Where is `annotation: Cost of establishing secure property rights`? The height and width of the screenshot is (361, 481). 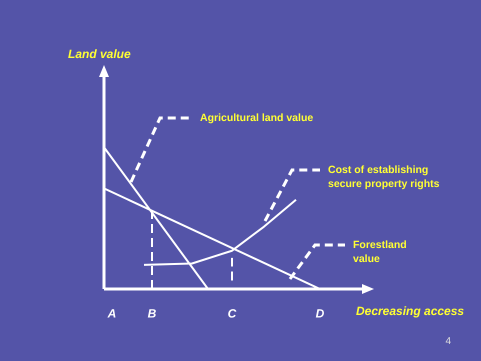
annotation: Cost of establishing secure property rights is located at coordinates (384, 177).